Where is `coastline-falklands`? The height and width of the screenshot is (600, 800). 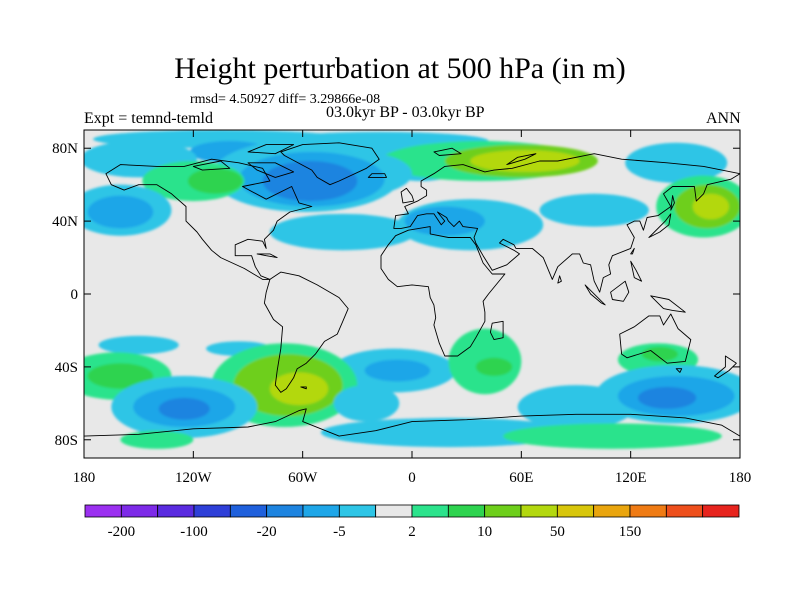 coastline-falklands is located at coordinates (303, 388).